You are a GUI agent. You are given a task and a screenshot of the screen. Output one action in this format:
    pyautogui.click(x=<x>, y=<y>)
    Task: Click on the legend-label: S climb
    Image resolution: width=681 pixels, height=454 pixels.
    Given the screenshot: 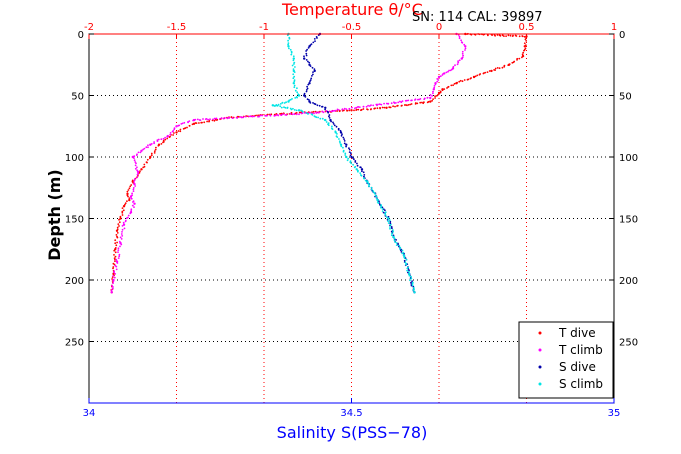 What is the action you would take?
    pyautogui.click(x=581, y=384)
    